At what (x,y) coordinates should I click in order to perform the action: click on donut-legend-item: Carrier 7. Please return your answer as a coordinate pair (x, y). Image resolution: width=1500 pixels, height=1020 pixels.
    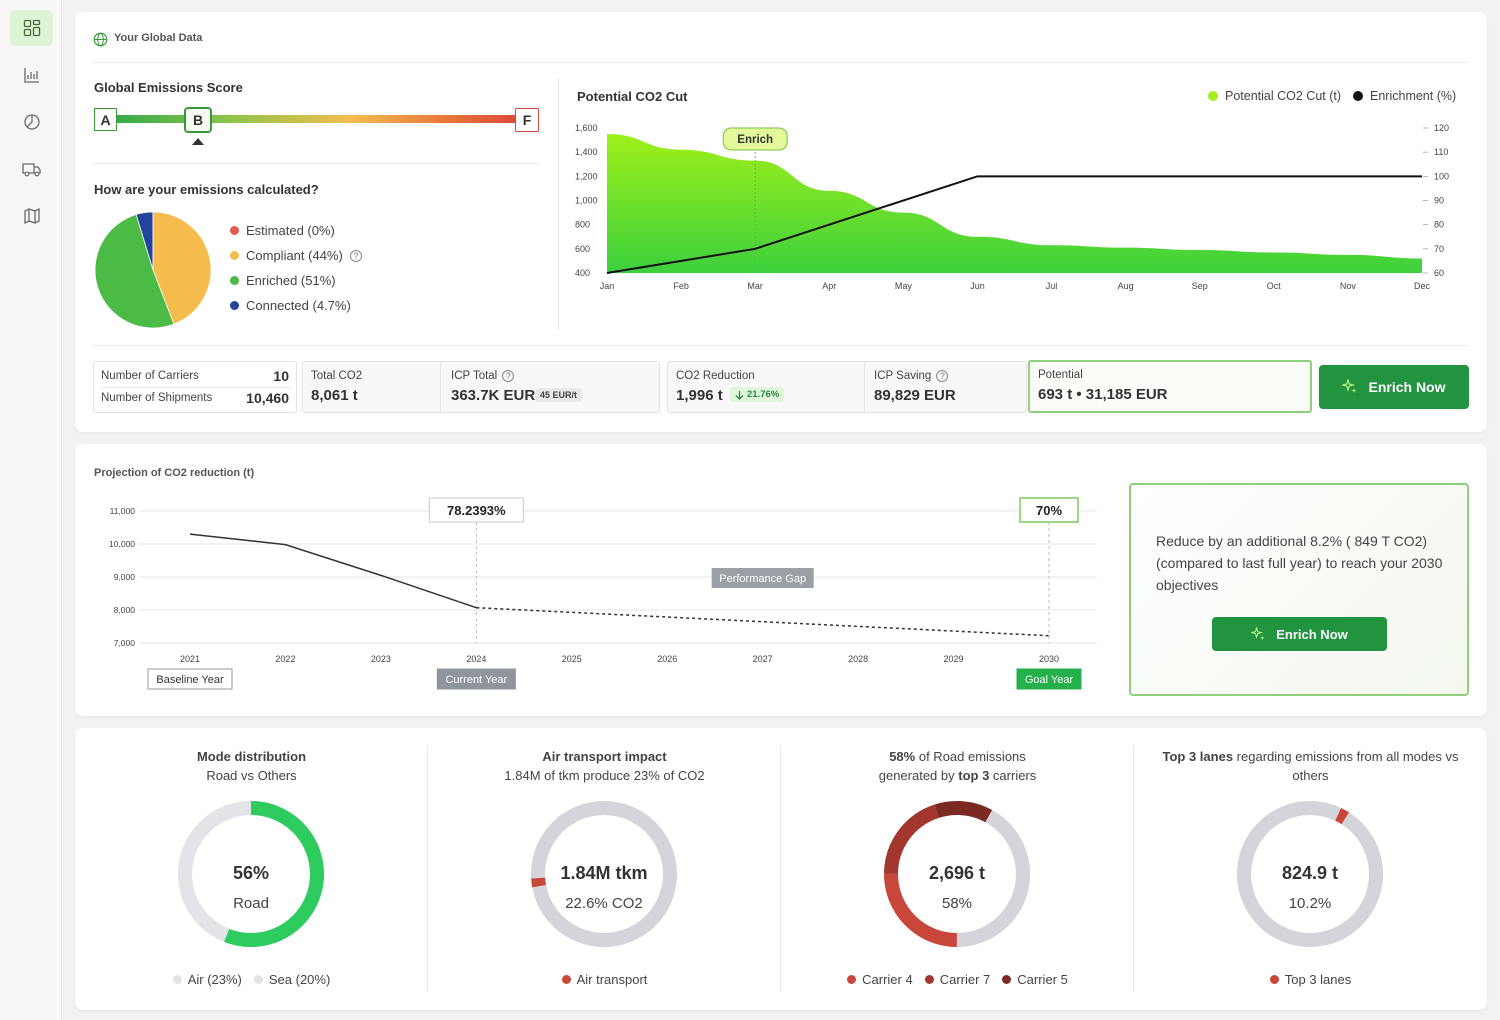
    Looking at the image, I should click on (957, 979).